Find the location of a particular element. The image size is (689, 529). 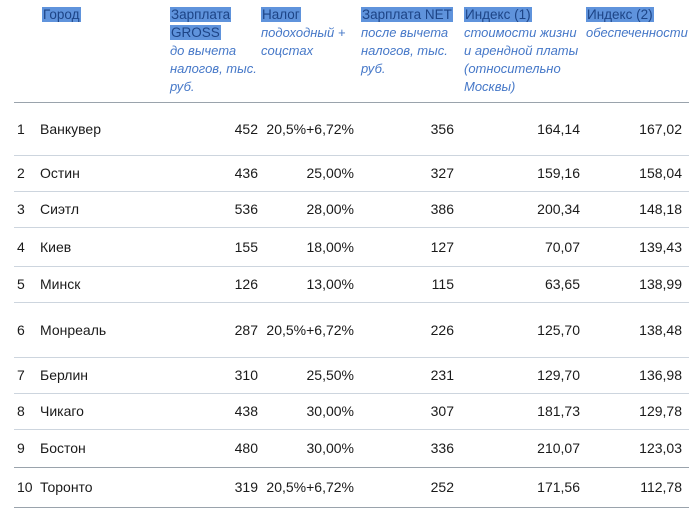

cell-row-number: 7 is located at coordinates (21, 375).